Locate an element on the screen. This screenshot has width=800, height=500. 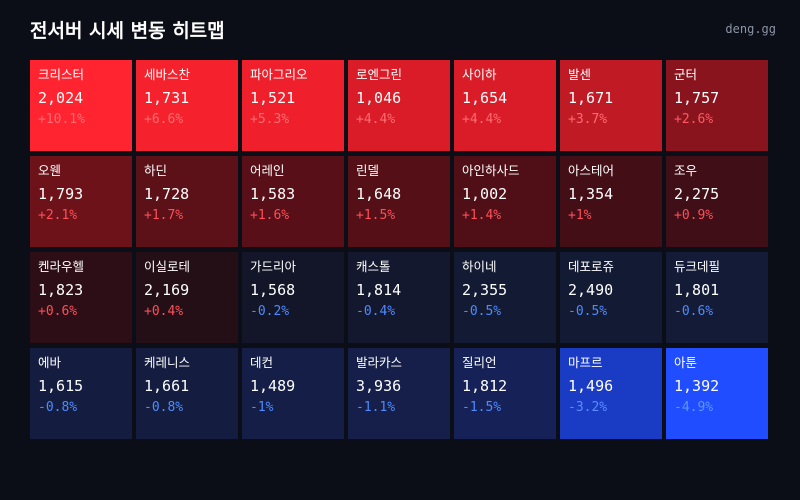
price-change: +0.6% is located at coordinates (58, 311).